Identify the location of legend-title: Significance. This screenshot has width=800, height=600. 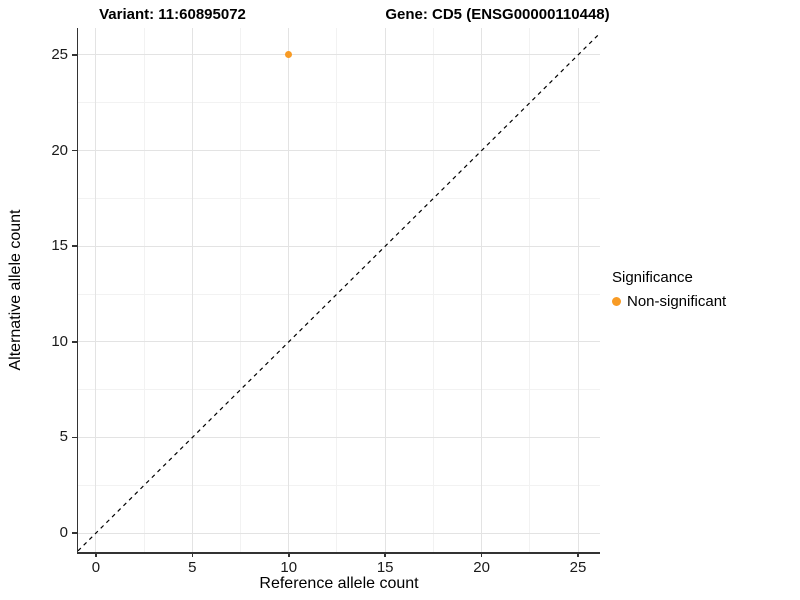
(652, 277).